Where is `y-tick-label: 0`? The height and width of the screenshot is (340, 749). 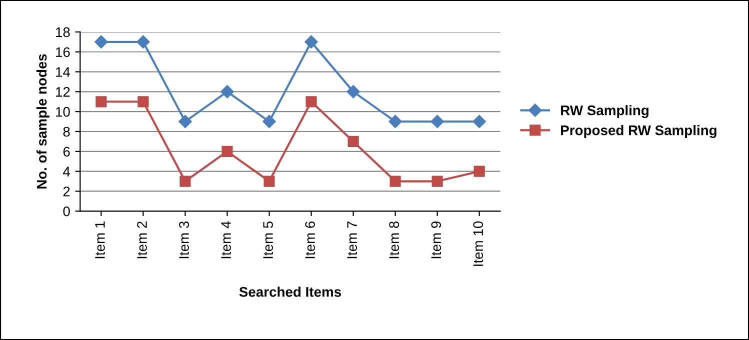 y-tick-label: 0 is located at coordinates (66, 211).